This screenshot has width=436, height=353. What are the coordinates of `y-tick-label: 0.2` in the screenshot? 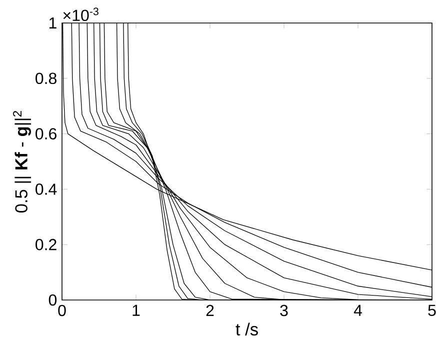 It's located at (46, 244).